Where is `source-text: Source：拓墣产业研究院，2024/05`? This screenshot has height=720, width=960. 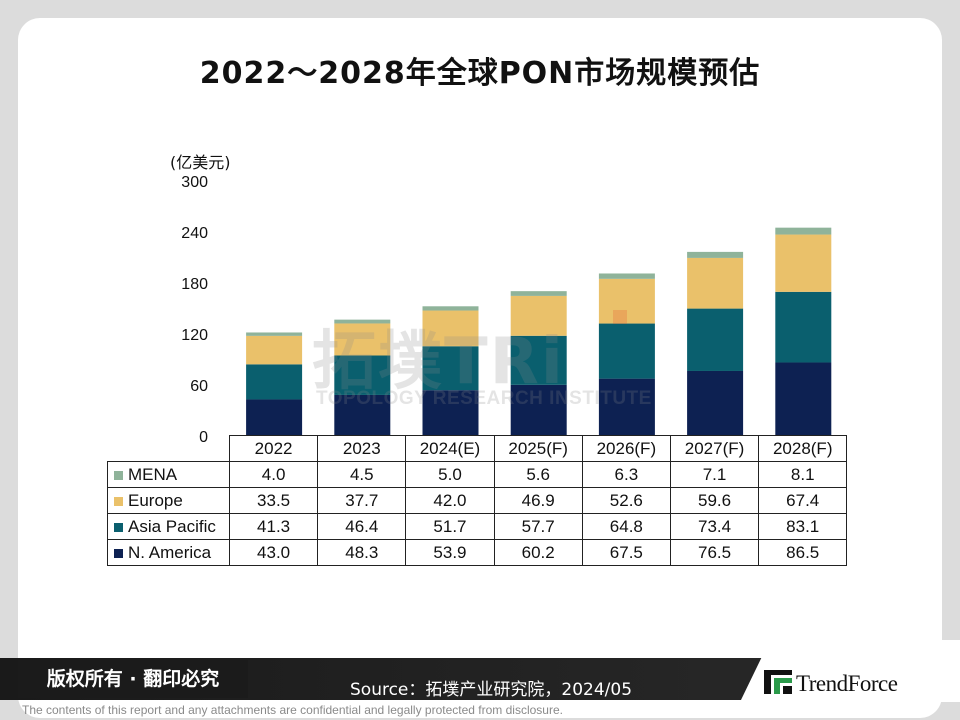 source-text: Source：拓墣产业研究院，2024/05 is located at coordinates (491, 690).